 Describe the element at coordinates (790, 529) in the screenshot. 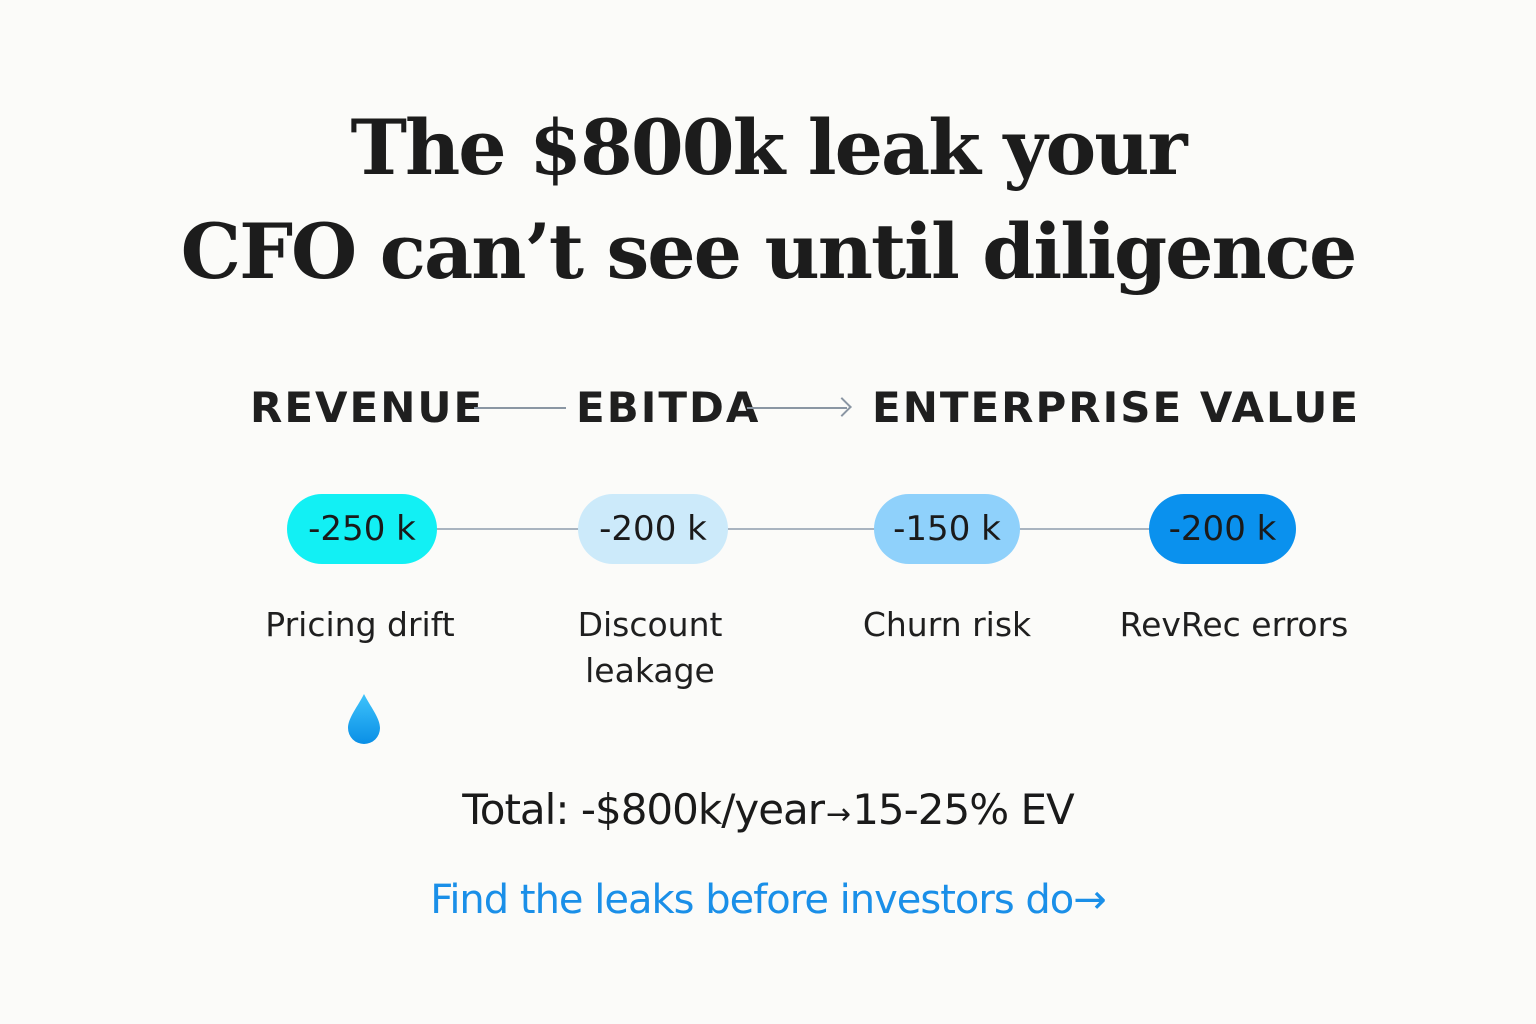

I see `leak-connector-line` at that location.